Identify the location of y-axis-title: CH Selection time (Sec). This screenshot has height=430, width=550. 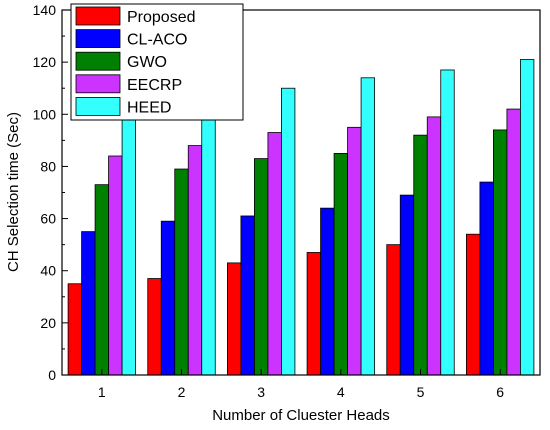
(13, 192).